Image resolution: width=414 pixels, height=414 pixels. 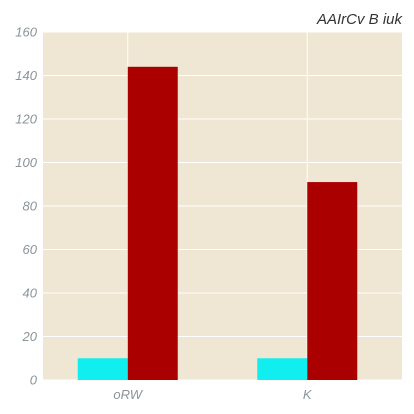 I want to click on y-tick-label: 160, so click(x=26, y=32).